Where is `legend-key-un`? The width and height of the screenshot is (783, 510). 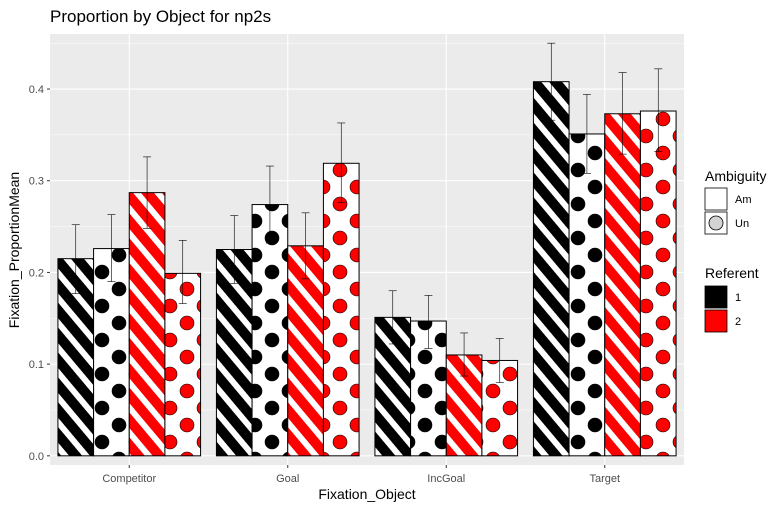 legend-key-un is located at coordinates (716, 223).